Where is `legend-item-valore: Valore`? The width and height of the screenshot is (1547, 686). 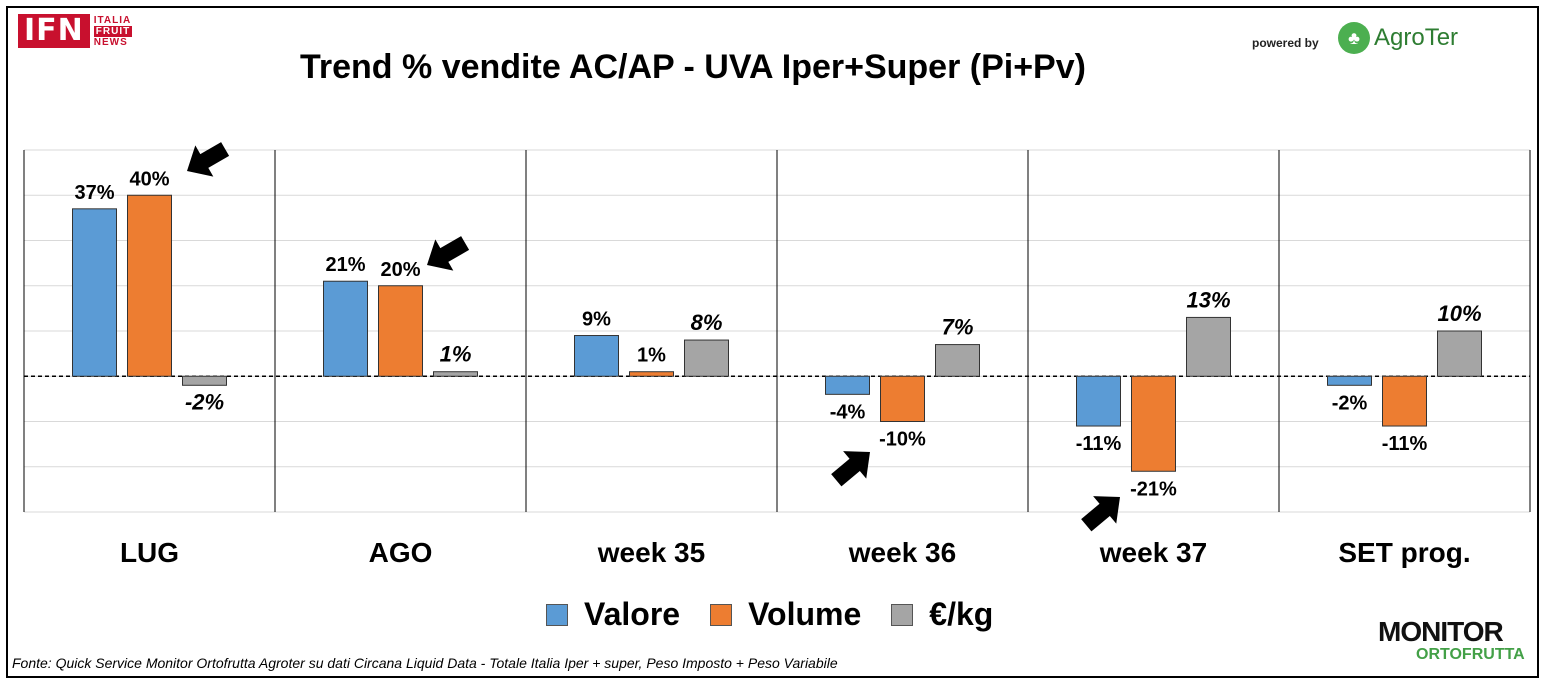 legend-item-valore: Valore is located at coordinates (613, 614).